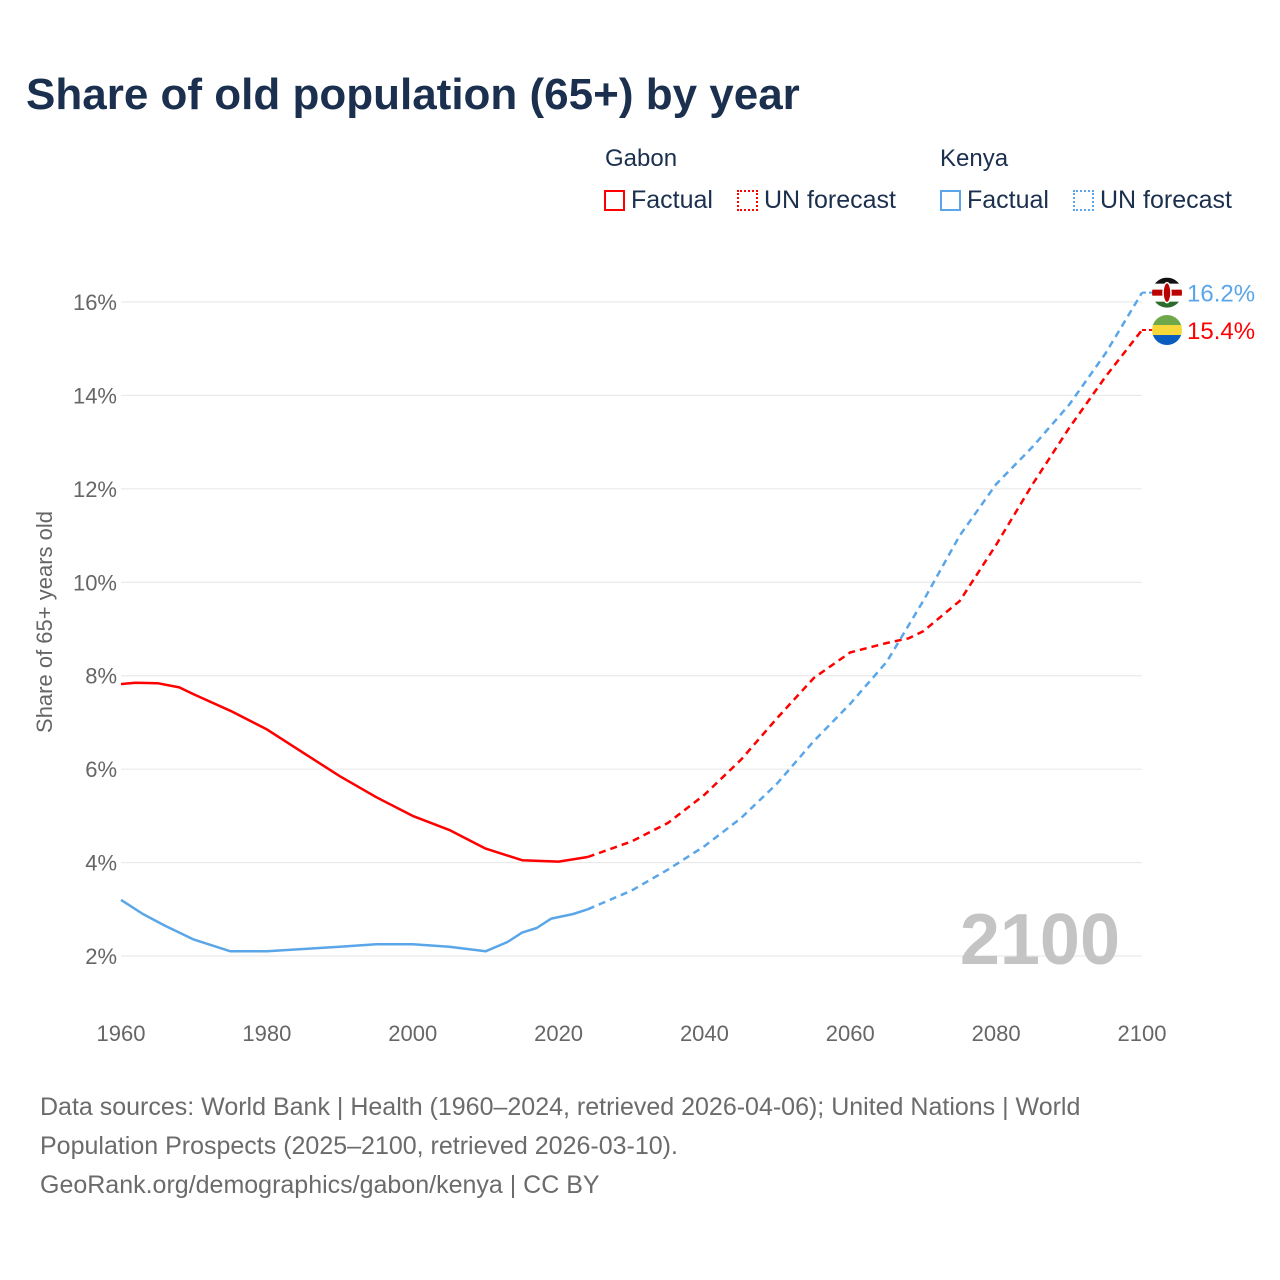 The image size is (1280, 1280). What do you see at coordinates (101, 769) in the screenshot?
I see `y-tick-label: 6%` at bounding box center [101, 769].